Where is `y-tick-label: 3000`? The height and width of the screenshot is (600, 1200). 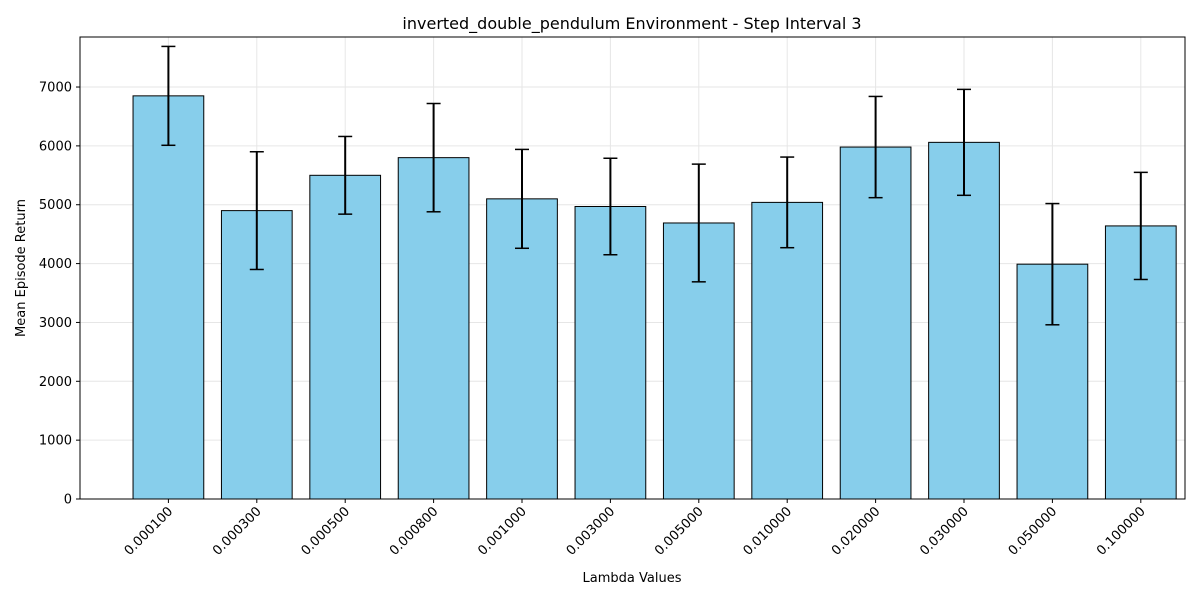 y-tick-label: 3000 is located at coordinates (55, 323).